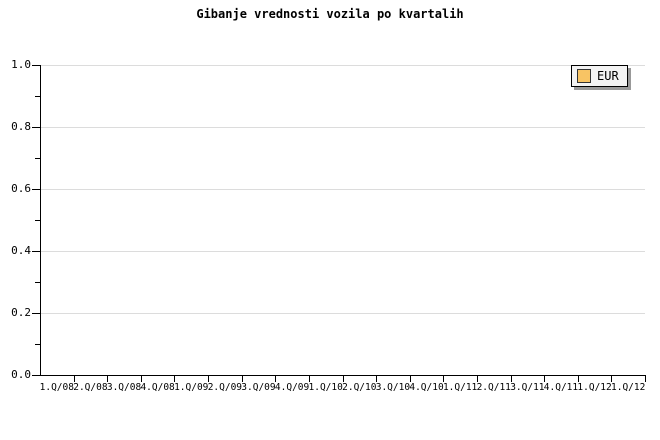 This screenshot has height=440, width=660. Describe the element at coordinates (561, 387) in the screenshot. I see `x-tick-label: 4.Q/11` at that location.